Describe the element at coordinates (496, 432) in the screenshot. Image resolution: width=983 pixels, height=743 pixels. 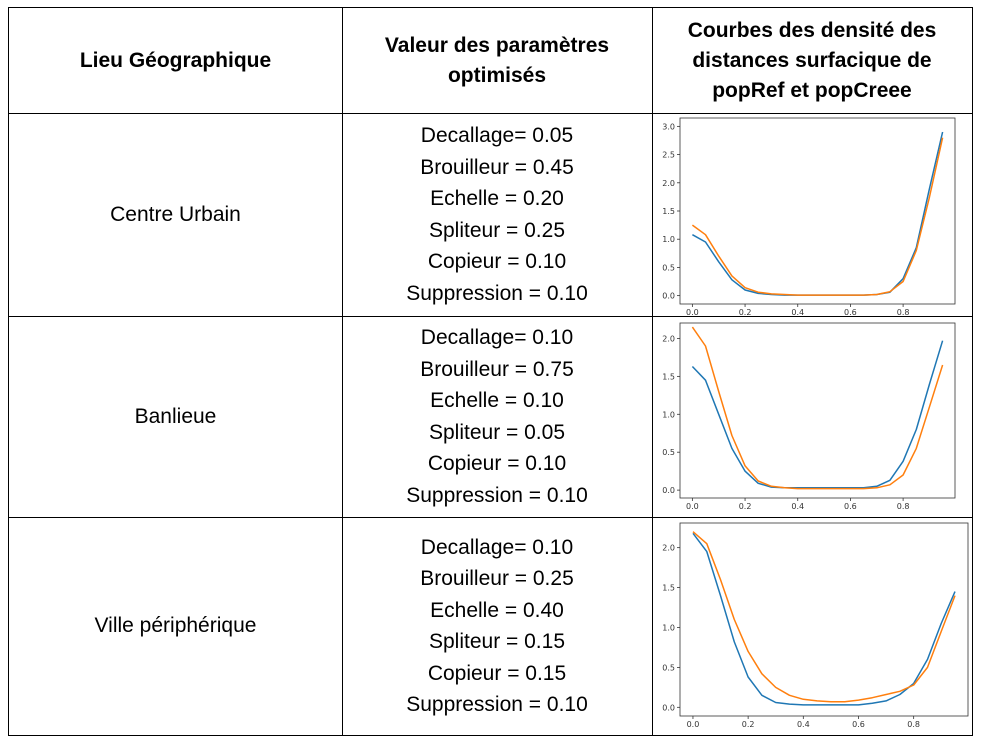
I see `param-spliteur: Spliteur = 0.05` at that location.